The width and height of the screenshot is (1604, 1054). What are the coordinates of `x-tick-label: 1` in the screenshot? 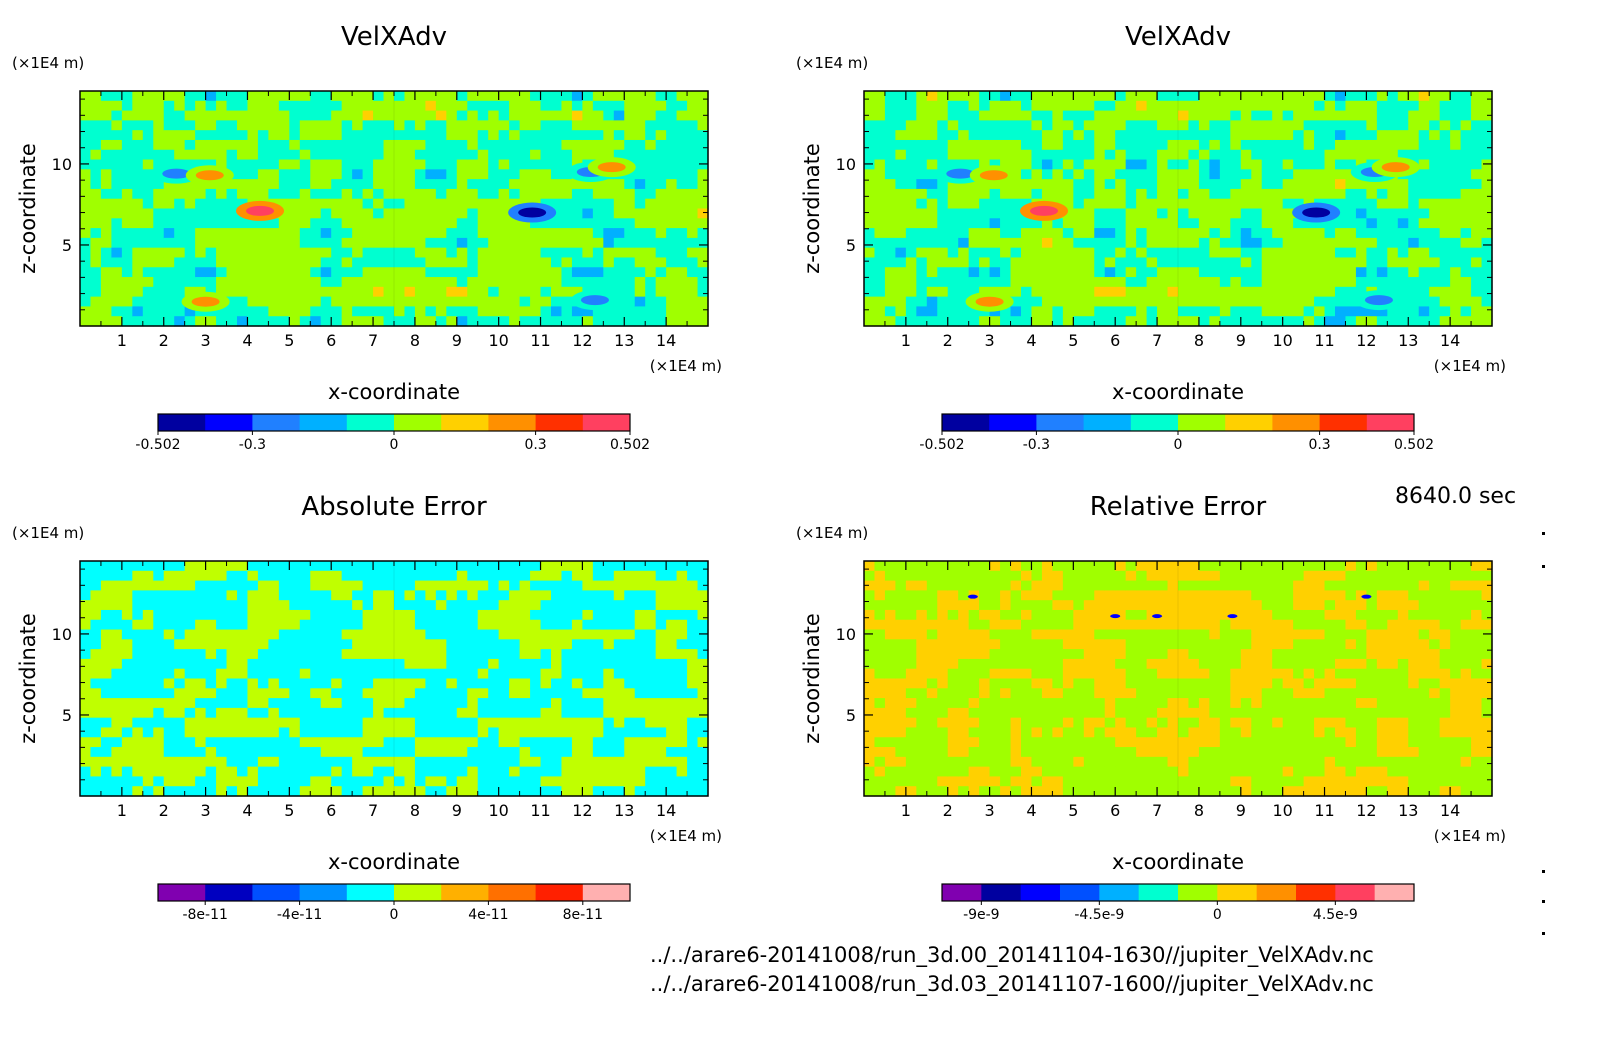 It's located at (122, 340).